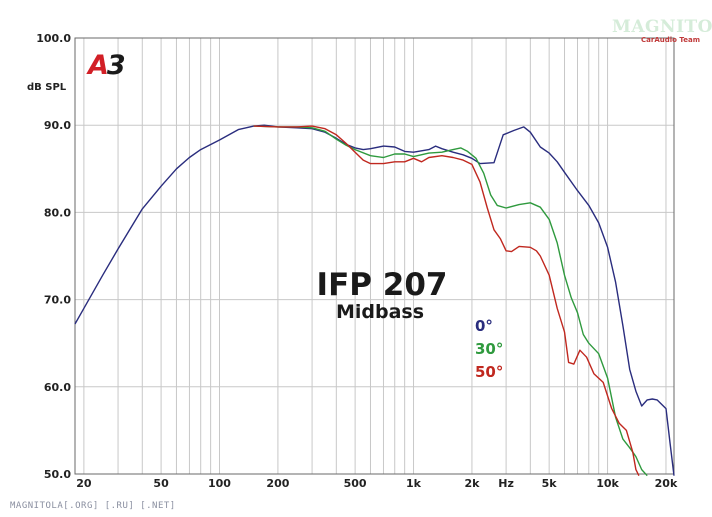 The image size is (712, 517). I want to click on y-tick-label: 70.0, so click(57, 300).